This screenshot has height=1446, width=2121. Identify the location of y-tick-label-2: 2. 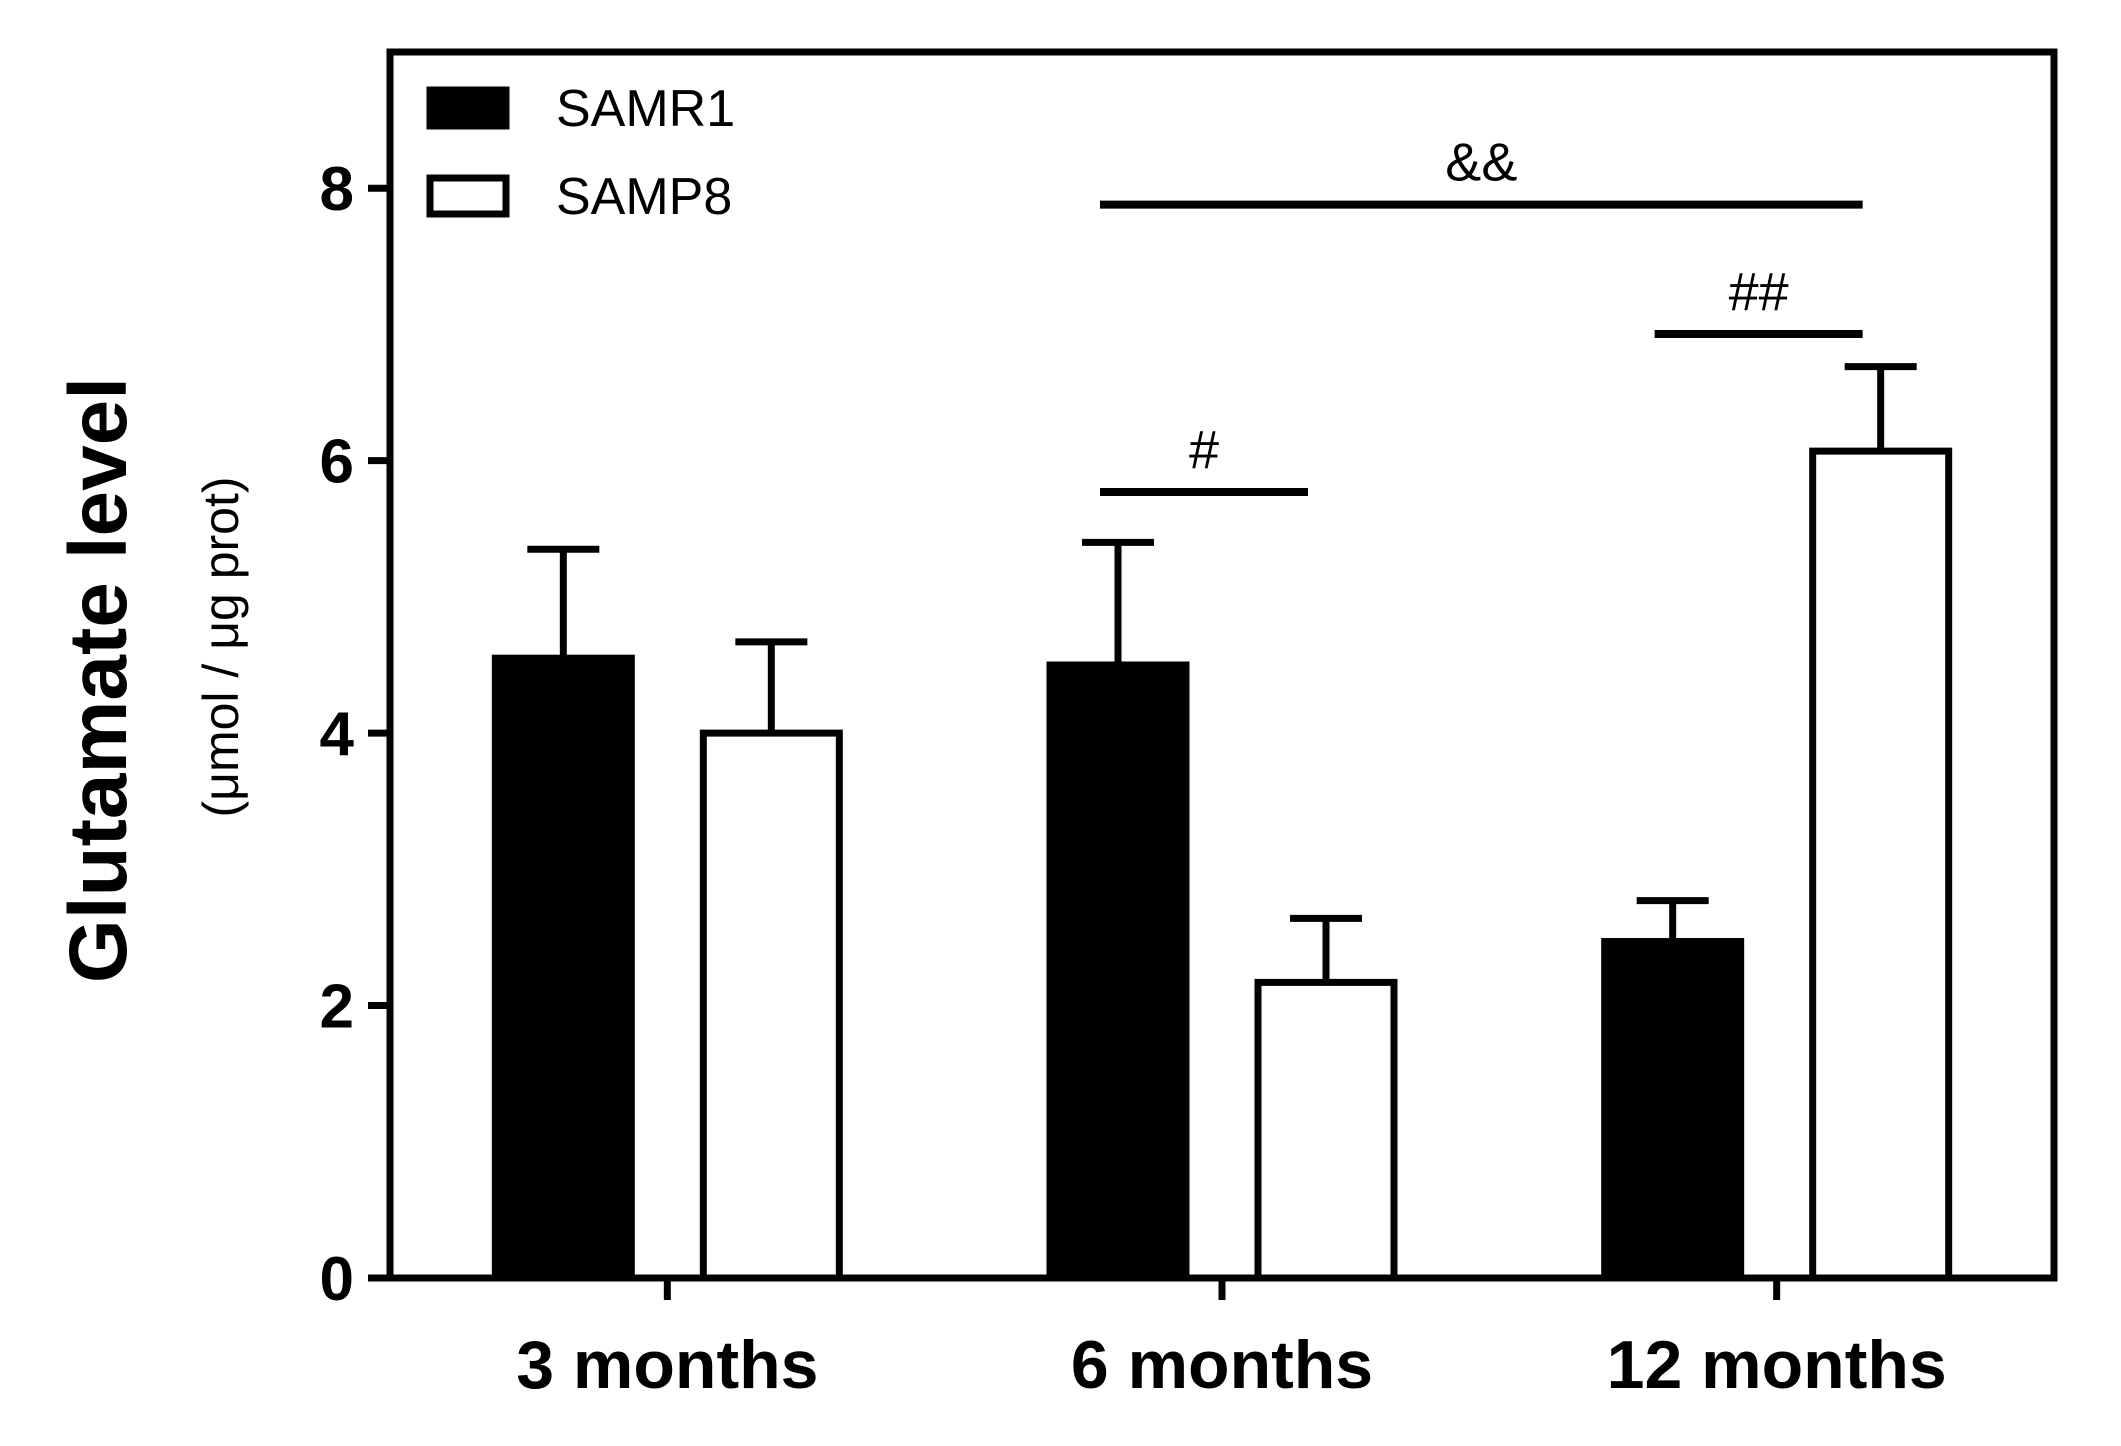
(337, 1007).